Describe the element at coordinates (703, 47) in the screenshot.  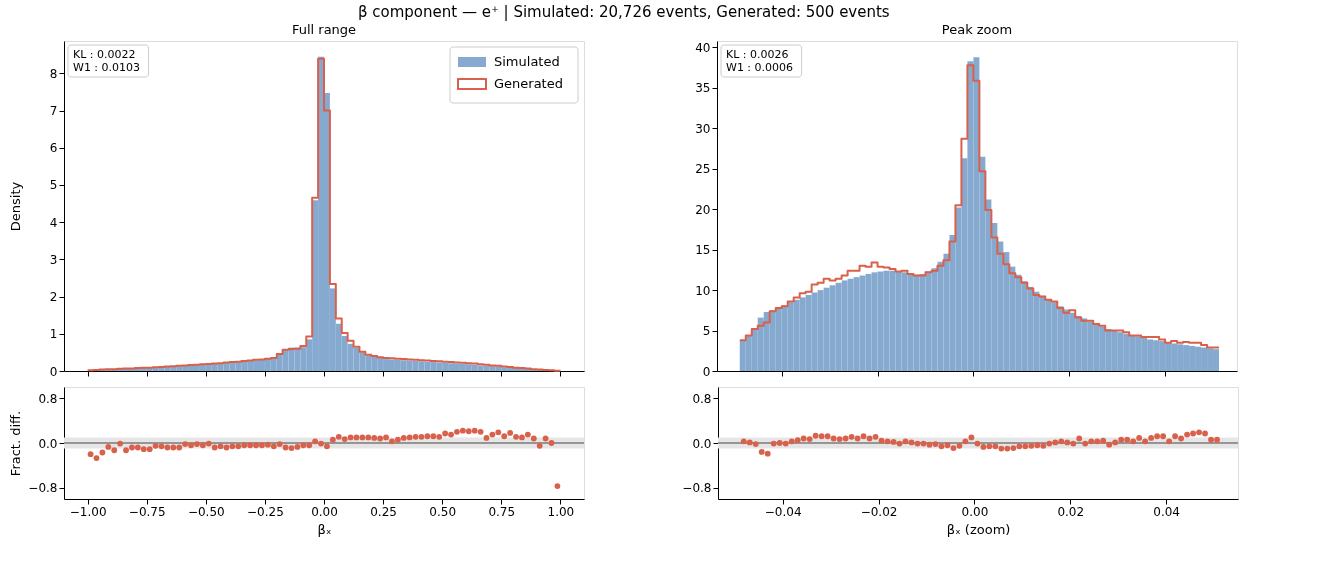
I see `y-tick-label: 40` at that location.